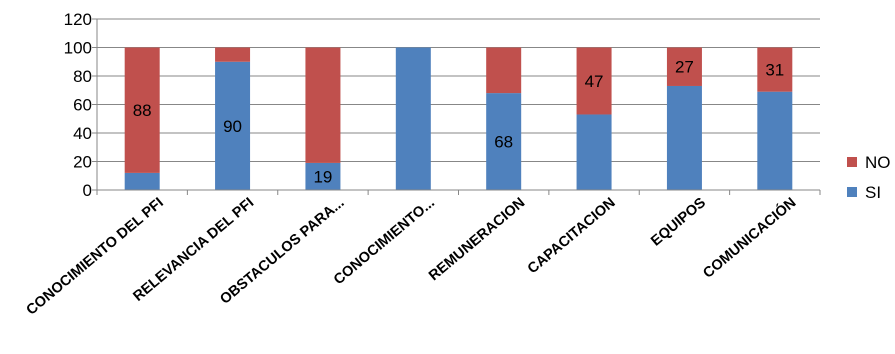  I want to click on y-tick-label: 0, so click(87, 190).